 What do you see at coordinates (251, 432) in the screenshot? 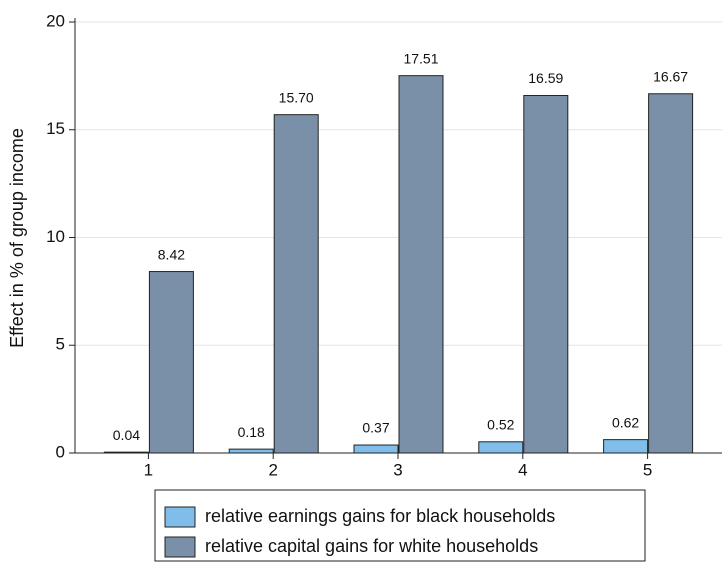
I see `value-label: 0.18` at bounding box center [251, 432].